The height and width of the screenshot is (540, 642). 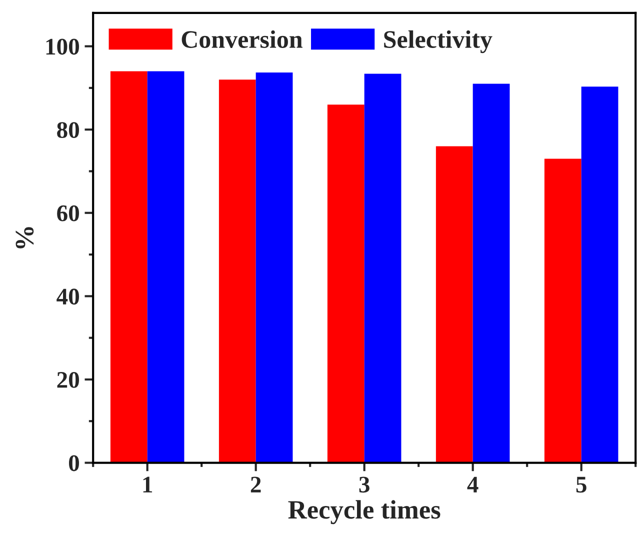 I want to click on legend-label: Conversion, so click(x=242, y=39).